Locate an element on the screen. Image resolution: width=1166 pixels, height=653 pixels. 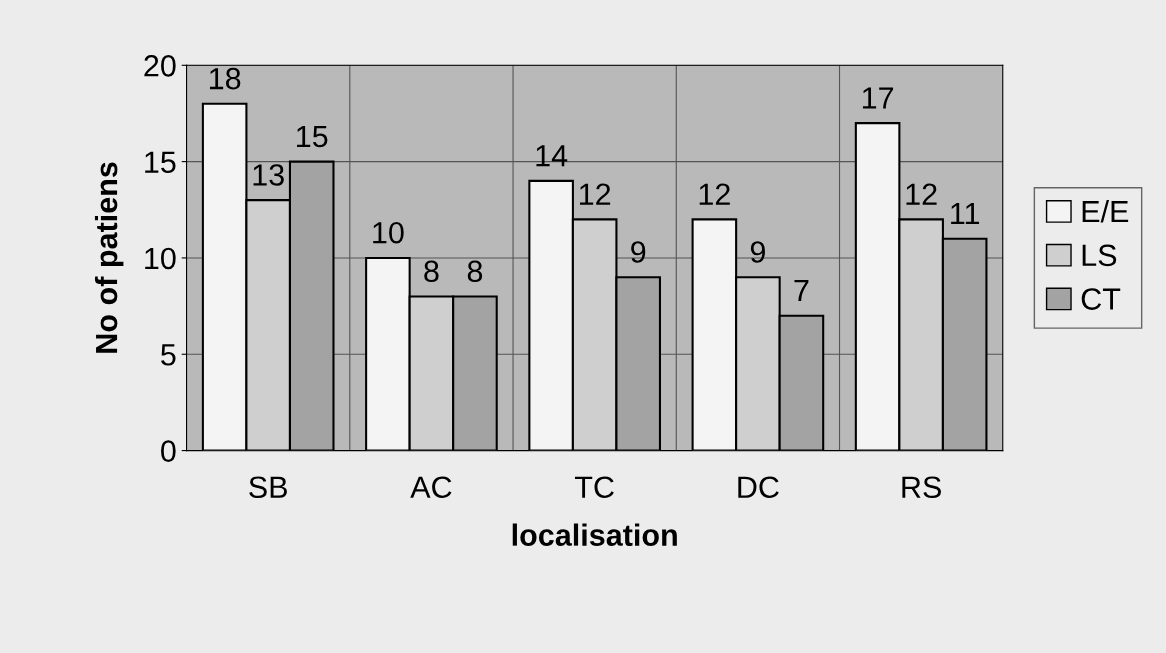
data-label: 18 is located at coordinates (225, 78).